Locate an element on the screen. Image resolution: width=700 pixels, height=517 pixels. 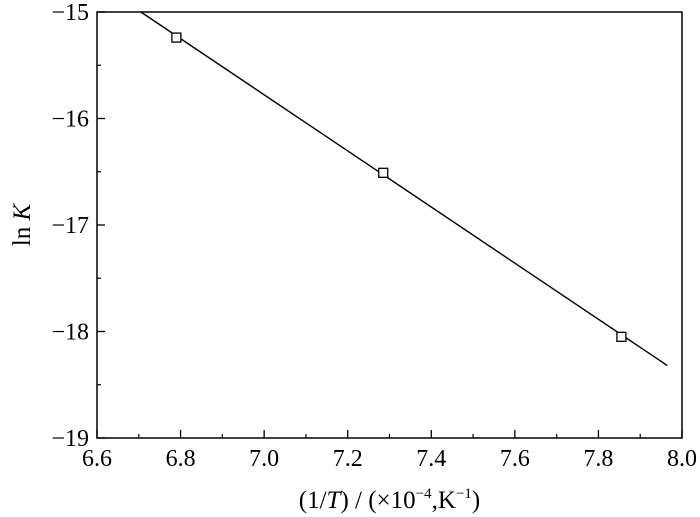
x-tick-label: 7.6 is located at coordinates (515, 459).